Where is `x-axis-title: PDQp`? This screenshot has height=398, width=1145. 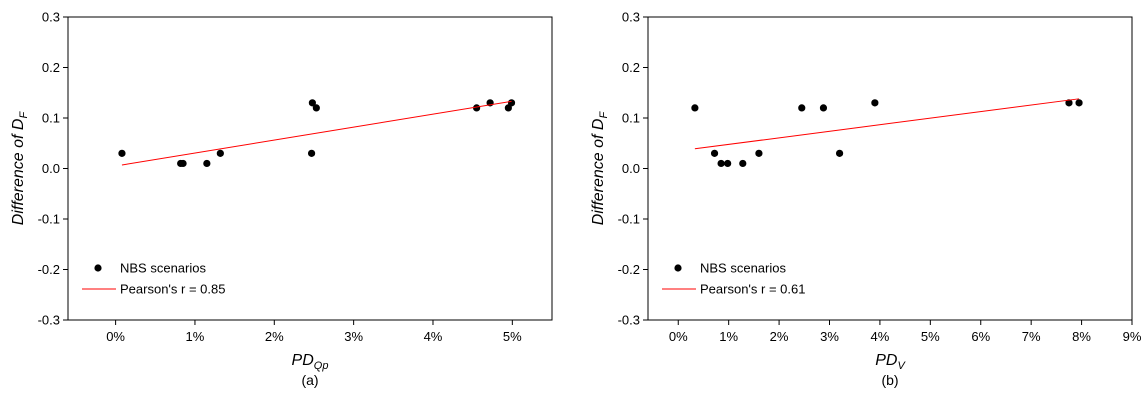
x-axis-title: PDQp is located at coordinates (310, 362).